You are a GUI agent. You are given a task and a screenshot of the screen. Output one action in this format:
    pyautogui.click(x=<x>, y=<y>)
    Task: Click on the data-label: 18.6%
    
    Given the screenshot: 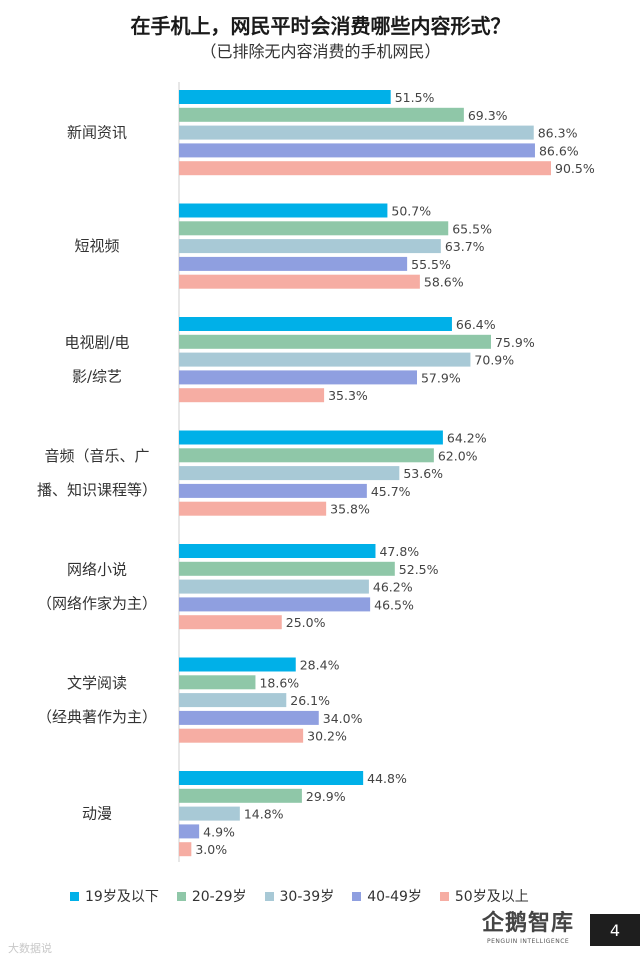 What is the action you would take?
    pyautogui.click(x=279, y=682)
    